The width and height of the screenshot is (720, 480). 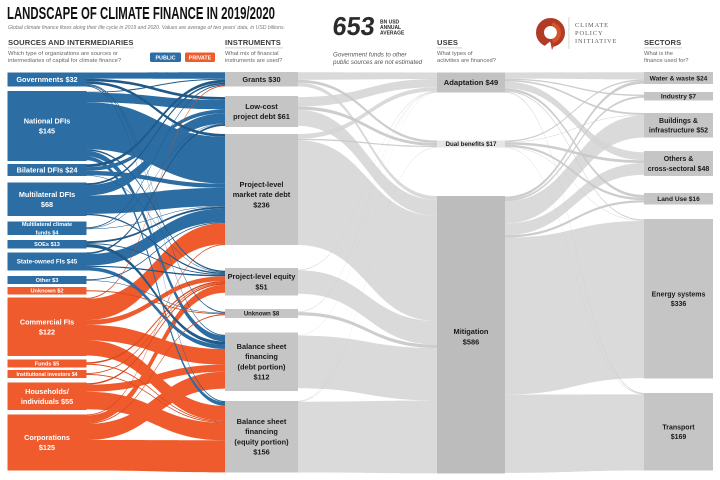 What do you see at coordinates (261, 79) in the screenshot?
I see `svg-text: Grants $30` at bounding box center [261, 79].